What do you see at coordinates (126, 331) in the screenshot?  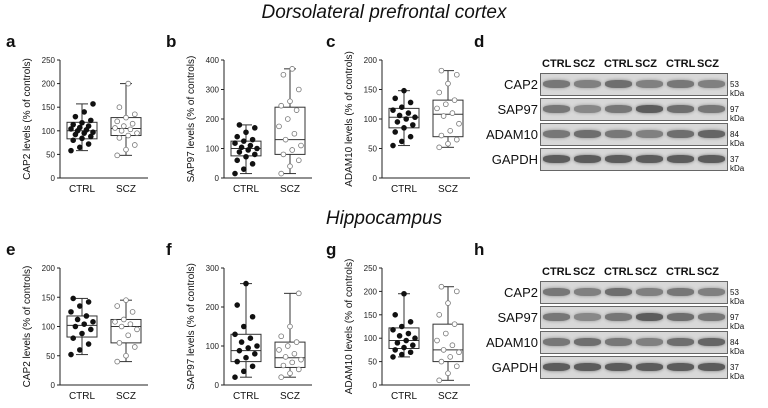 I see `series-scz` at bounding box center [126, 331].